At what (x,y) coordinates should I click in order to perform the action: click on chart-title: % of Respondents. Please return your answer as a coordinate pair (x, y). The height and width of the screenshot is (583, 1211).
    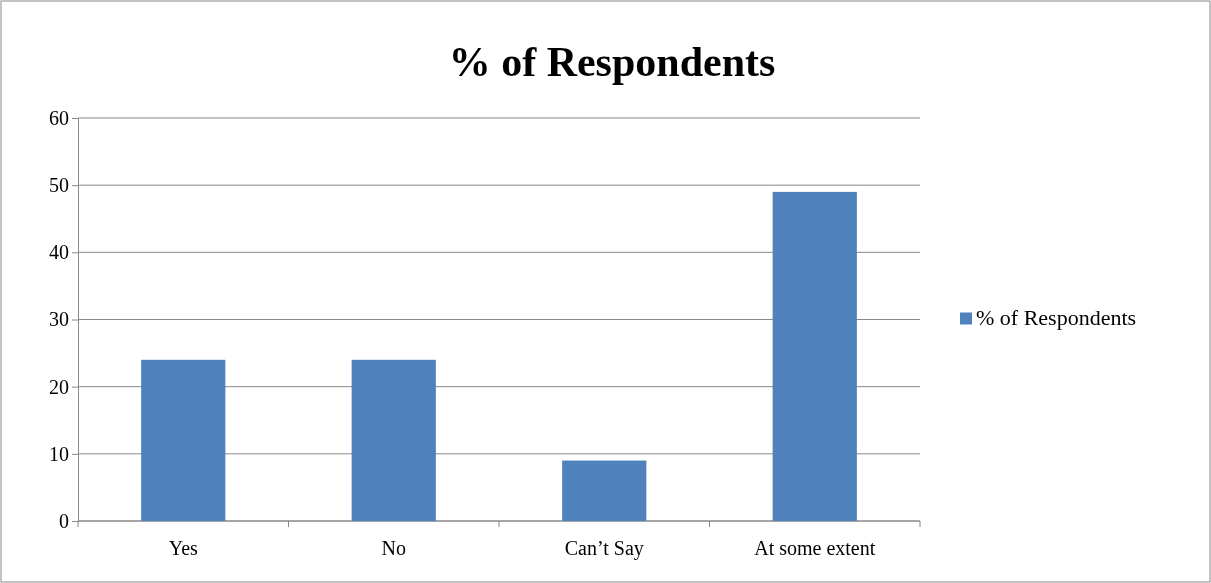
    Looking at the image, I should click on (612, 62).